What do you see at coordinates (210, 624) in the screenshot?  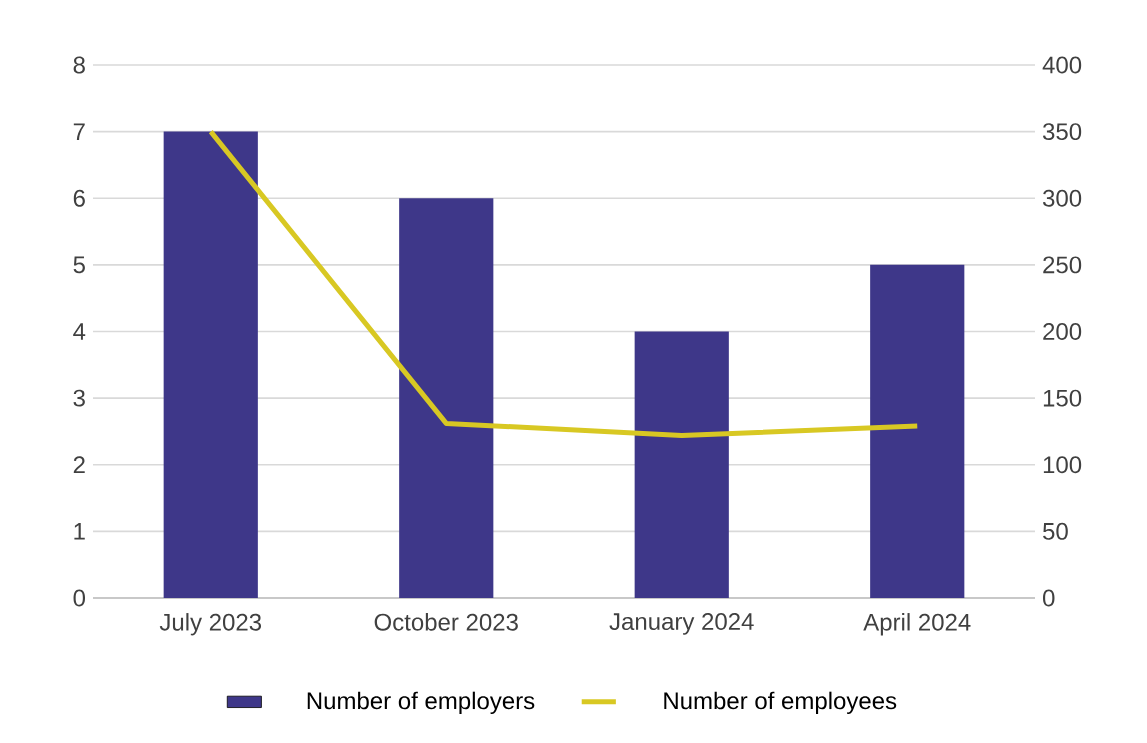 I see `x-tick-label: July 2023` at bounding box center [210, 624].